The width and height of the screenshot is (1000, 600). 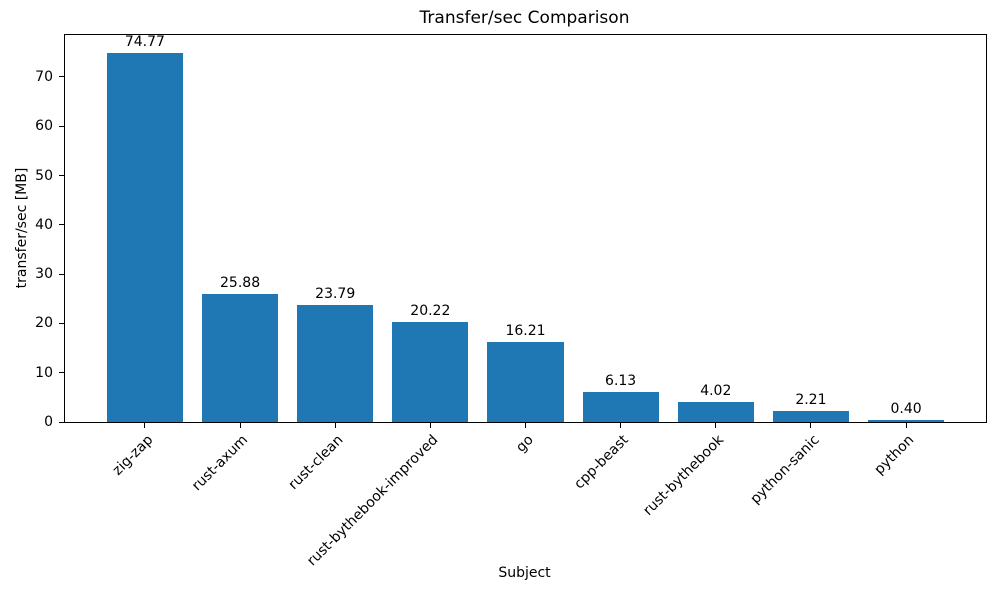 I want to click on x-axis-tick-label: rust-bythebook, so click(x=684, y=475).